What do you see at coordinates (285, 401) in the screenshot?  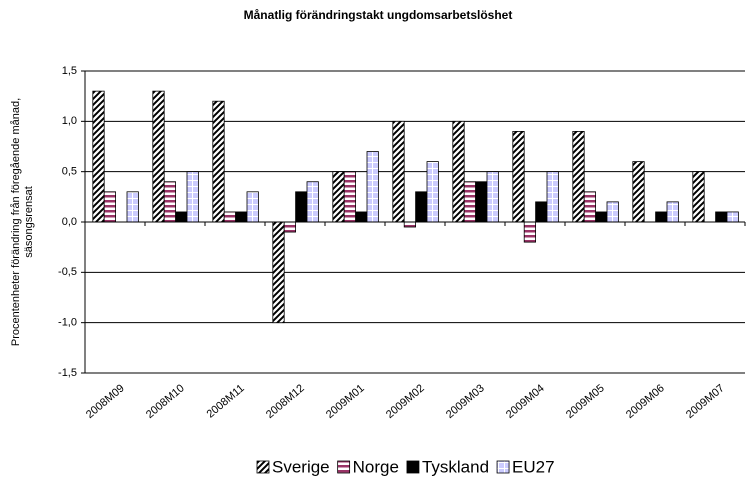 I see `x-tick-label: 2008M12` at bounding box center [285, 401].